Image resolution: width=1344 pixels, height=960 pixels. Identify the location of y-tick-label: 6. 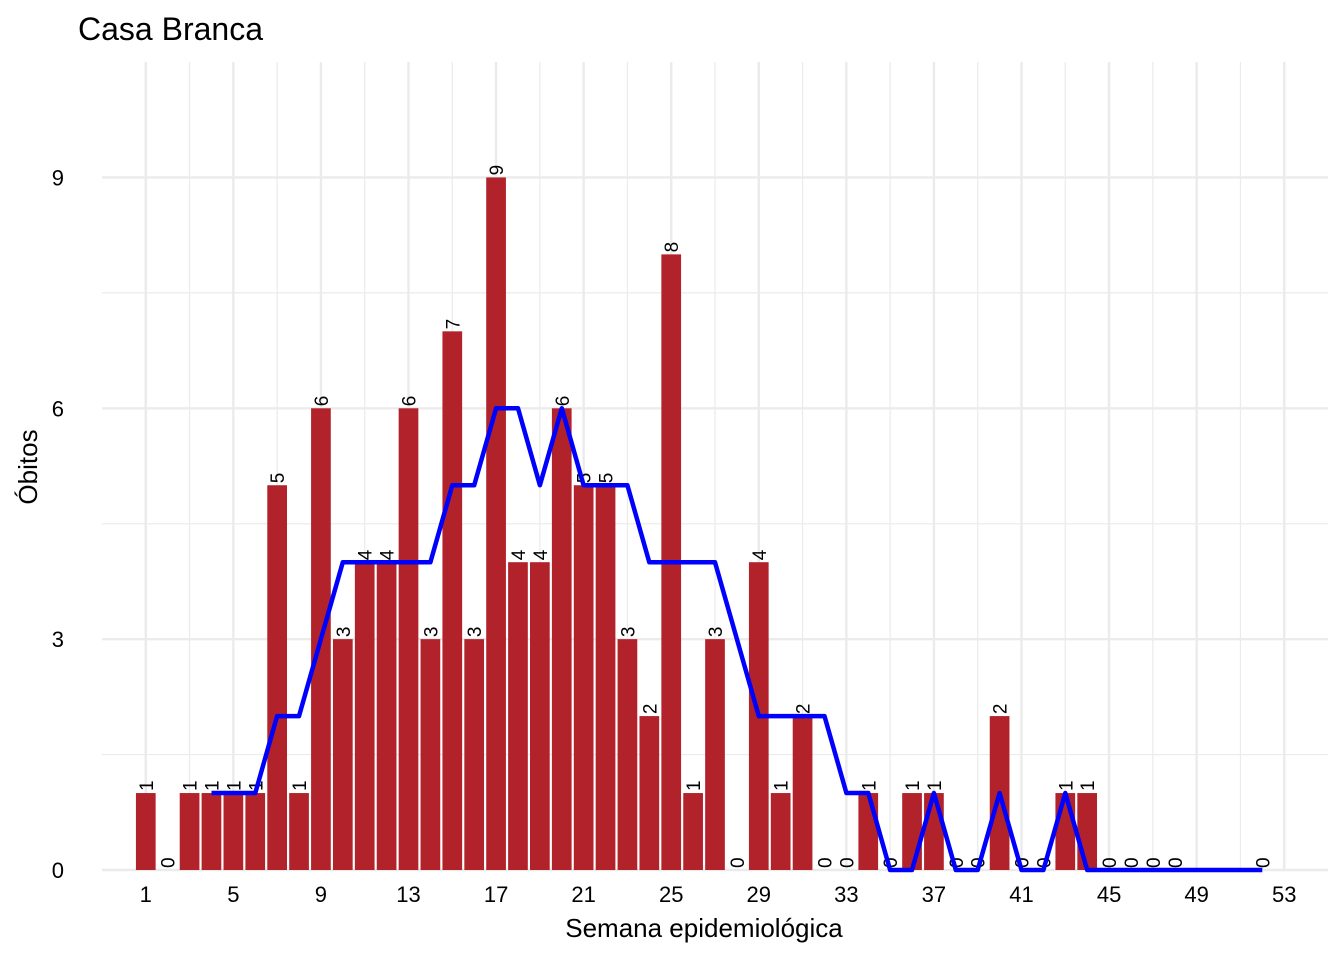
(58, 408).